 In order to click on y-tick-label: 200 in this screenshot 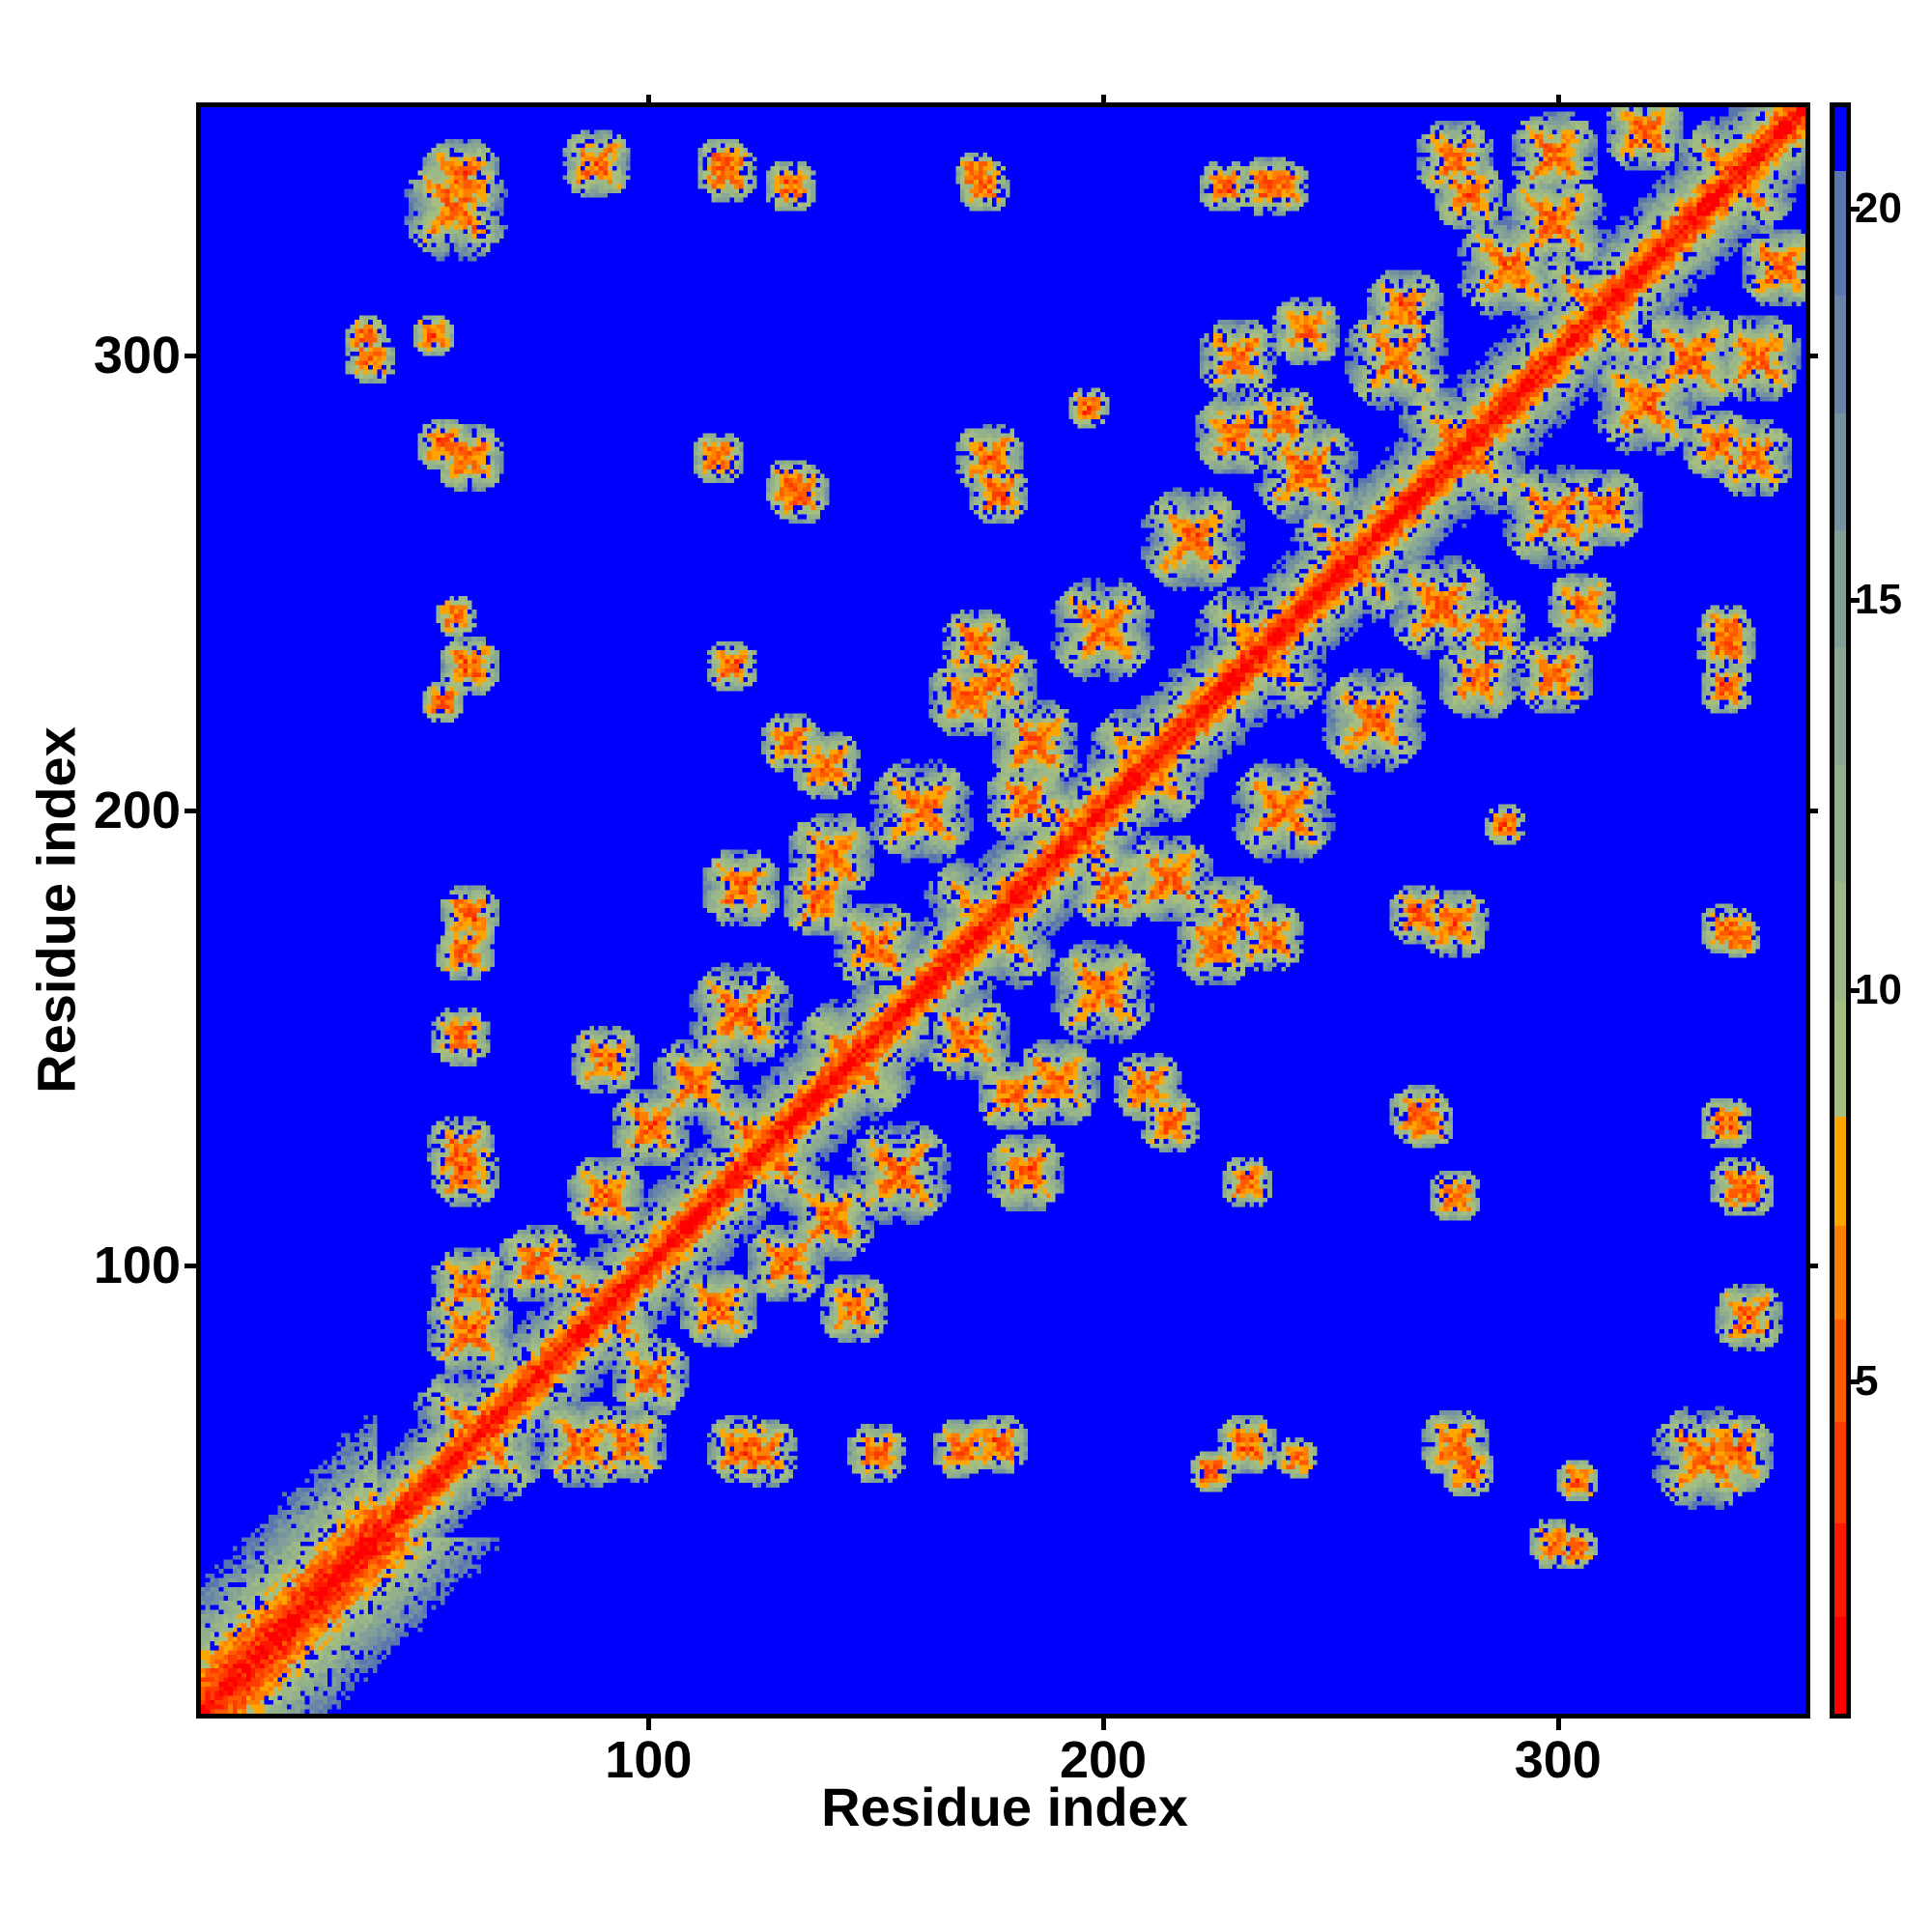, I will do `click(137, 810)`.